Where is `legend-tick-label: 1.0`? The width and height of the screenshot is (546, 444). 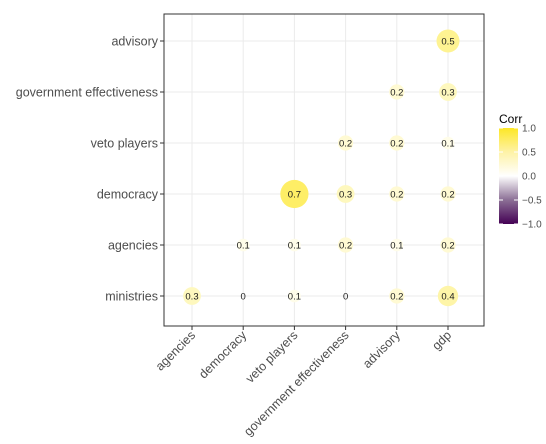 legend-tick-label: 1.0 is located at coordinates (529, 129).